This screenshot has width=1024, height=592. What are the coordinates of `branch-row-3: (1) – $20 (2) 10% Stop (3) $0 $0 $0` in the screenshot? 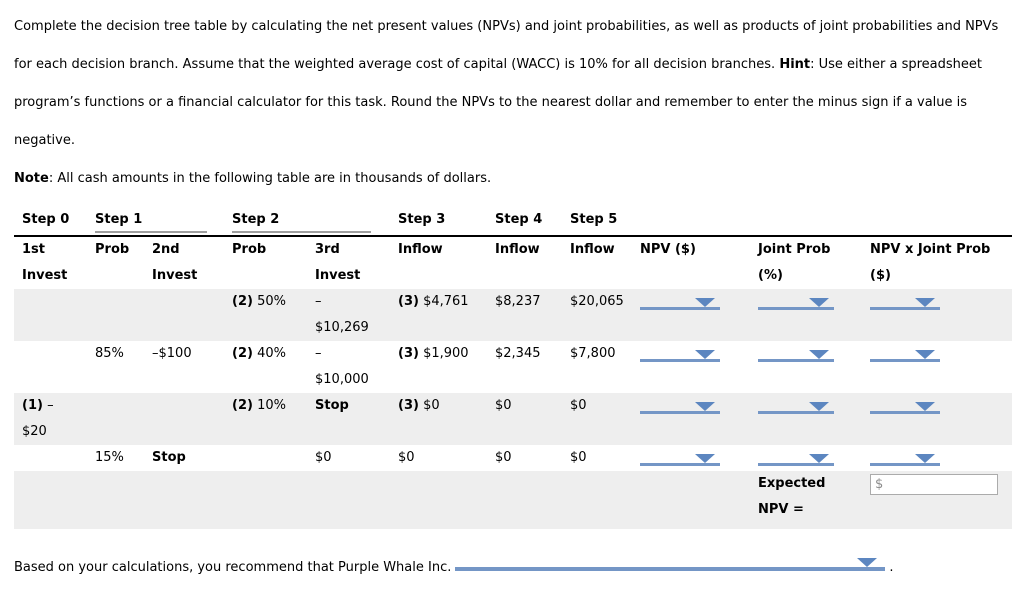 It's located at (513, 419).